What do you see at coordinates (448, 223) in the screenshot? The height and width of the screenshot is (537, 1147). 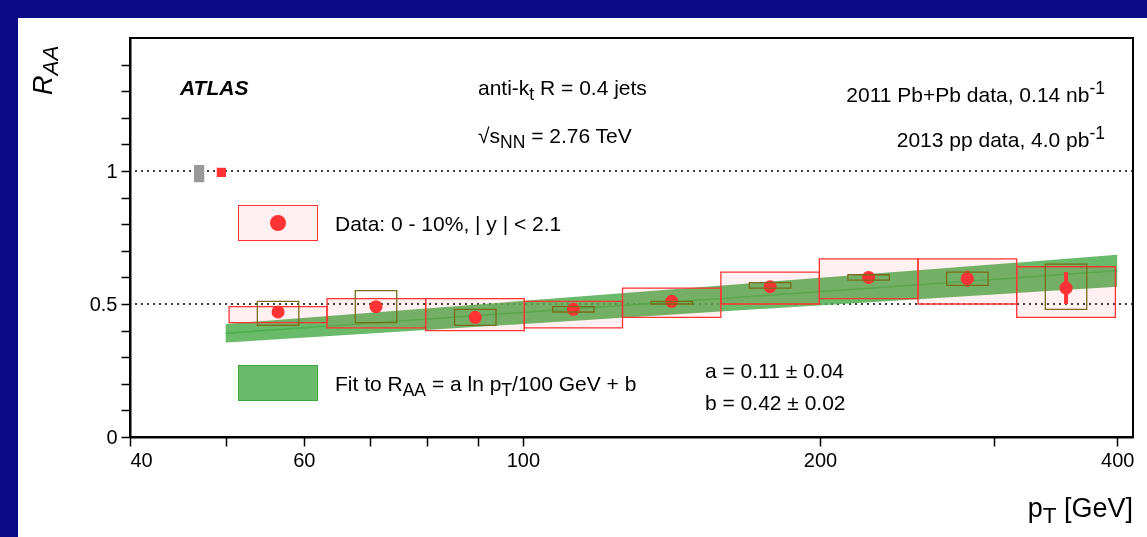 I see `legend-label: Data: 0 - 10%, | y | < 2.1` at bounding box center [448, 223].